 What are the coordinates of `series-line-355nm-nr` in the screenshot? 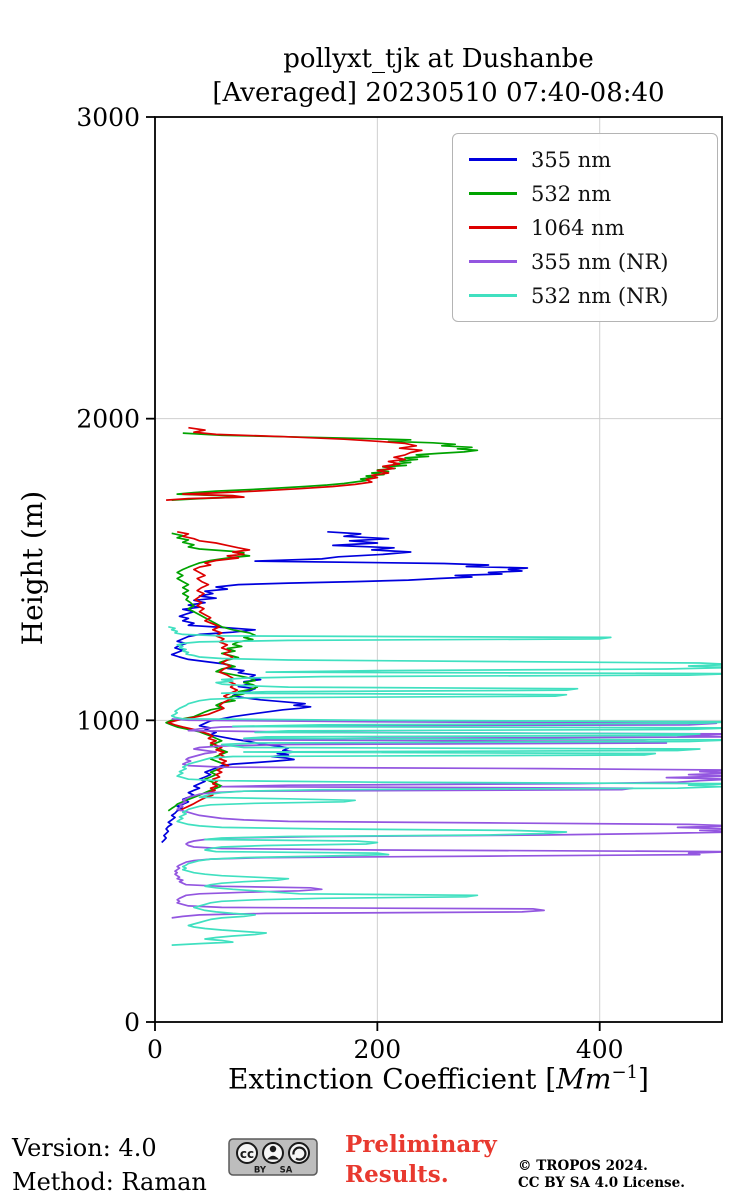 It's located at (446, 818).